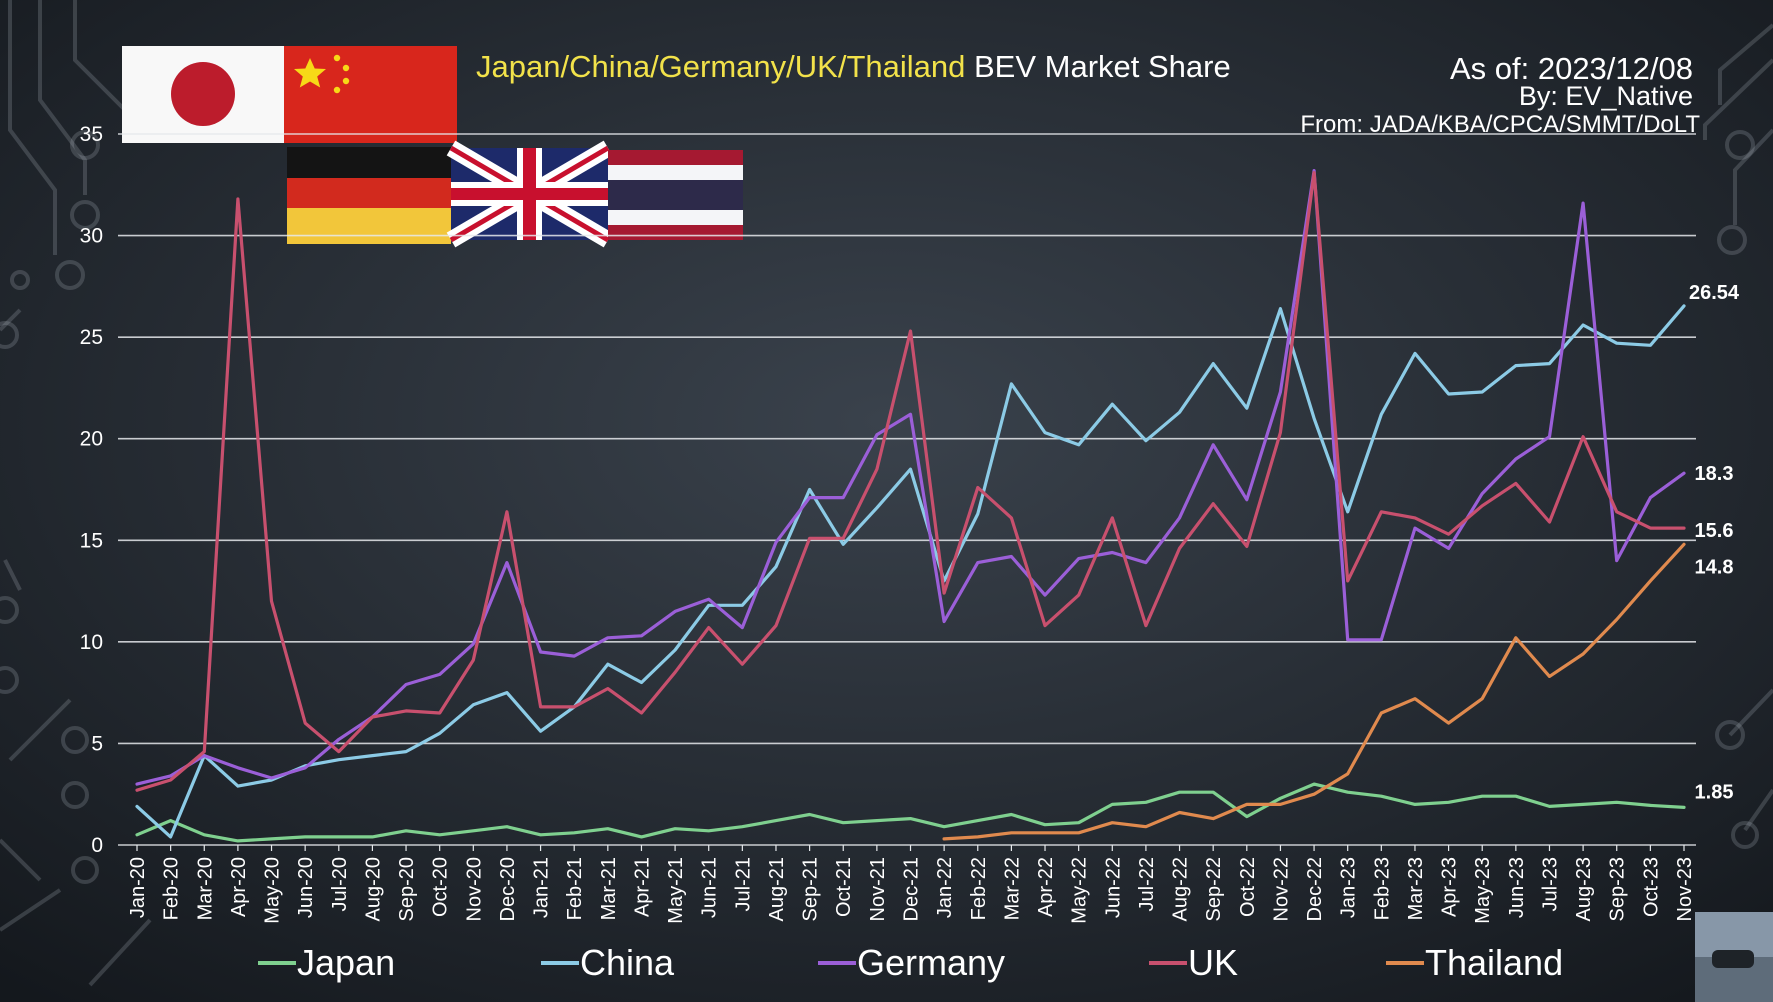 The width and height of the screenshot is (1773, 1002). I want to click on x-tick-label: Sep-22, so click(1214, 889).